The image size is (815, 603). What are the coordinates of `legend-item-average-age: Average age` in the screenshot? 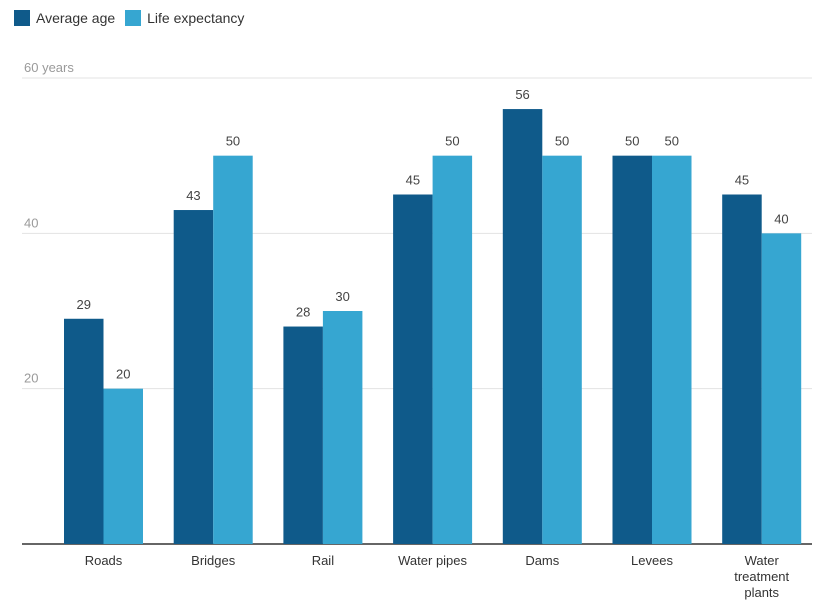 It's located at (64, 18).